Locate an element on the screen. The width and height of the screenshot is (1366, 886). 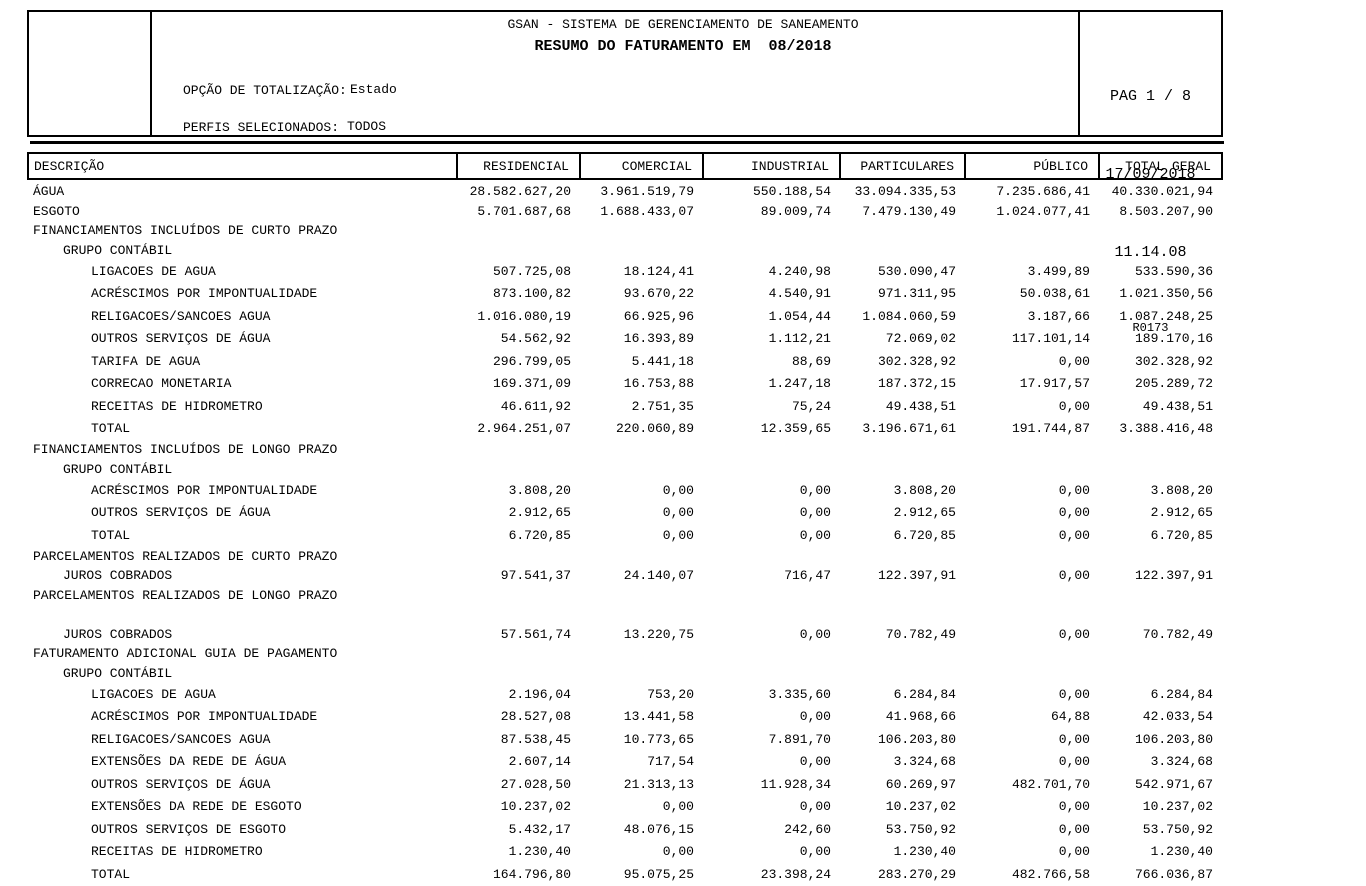
row-label: JUROS COBRADOS is located at coordinates (118, 634).